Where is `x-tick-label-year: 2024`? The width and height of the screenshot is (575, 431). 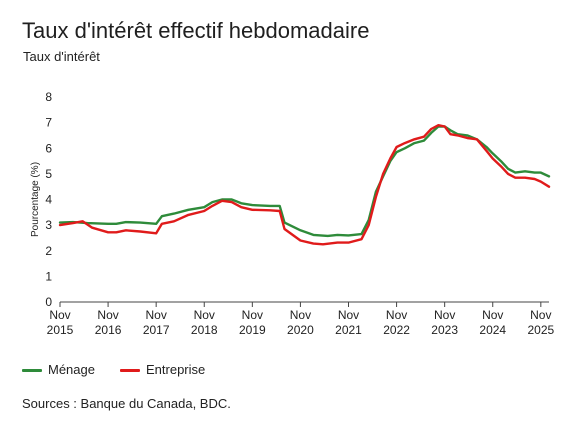
x-tick-label-year: 2024 is located at coordinates (492, 330).